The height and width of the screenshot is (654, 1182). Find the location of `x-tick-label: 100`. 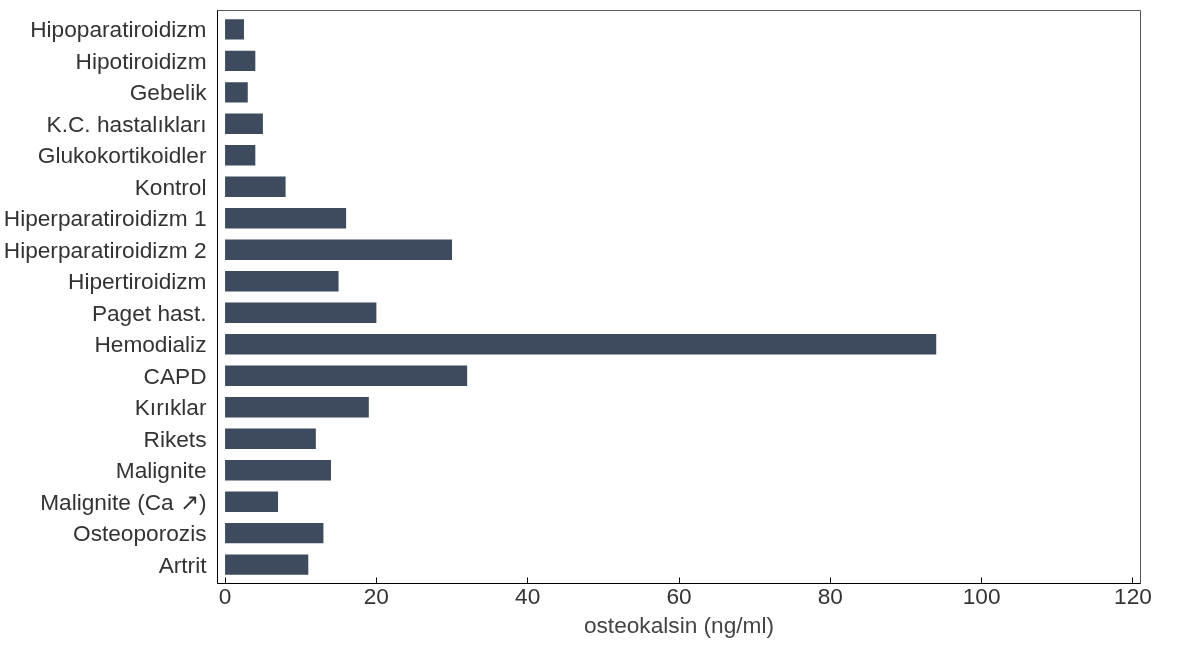

x-tick-label: 100 is located at coordinates (981, 595).